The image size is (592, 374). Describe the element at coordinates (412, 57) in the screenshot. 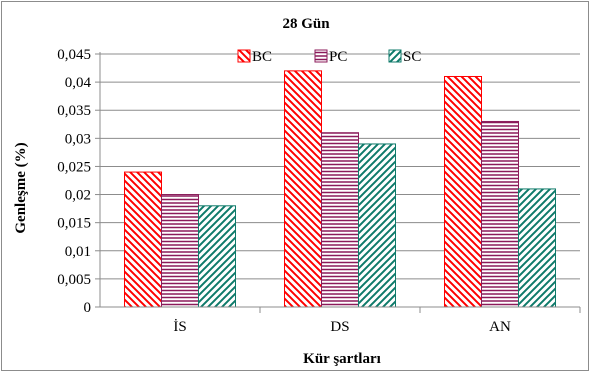

I see `legend-label: SC` at that location.